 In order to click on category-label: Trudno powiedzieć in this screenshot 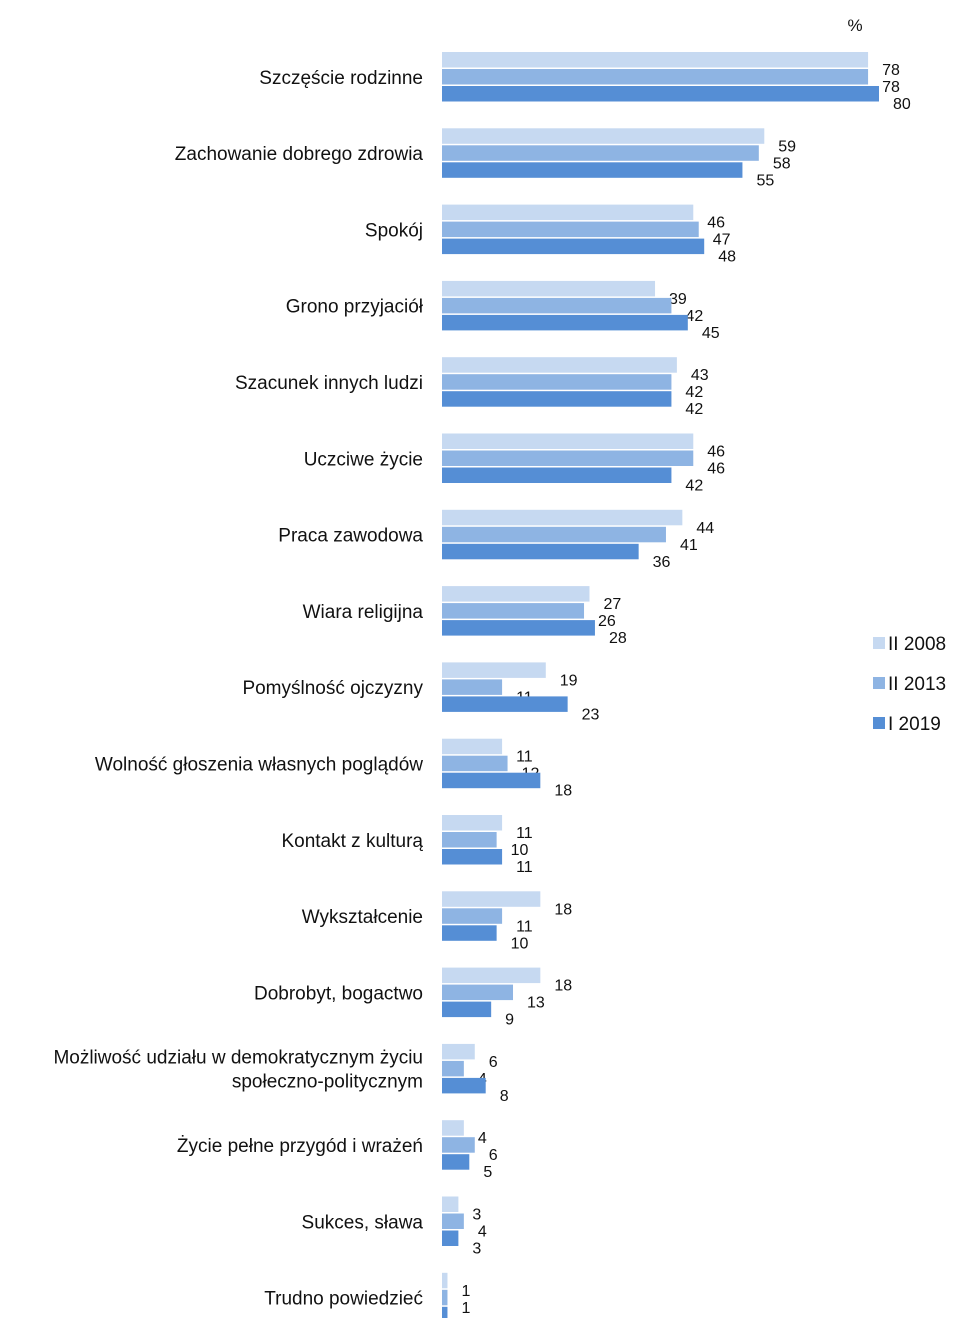, I will do `click(343, 1299)`.